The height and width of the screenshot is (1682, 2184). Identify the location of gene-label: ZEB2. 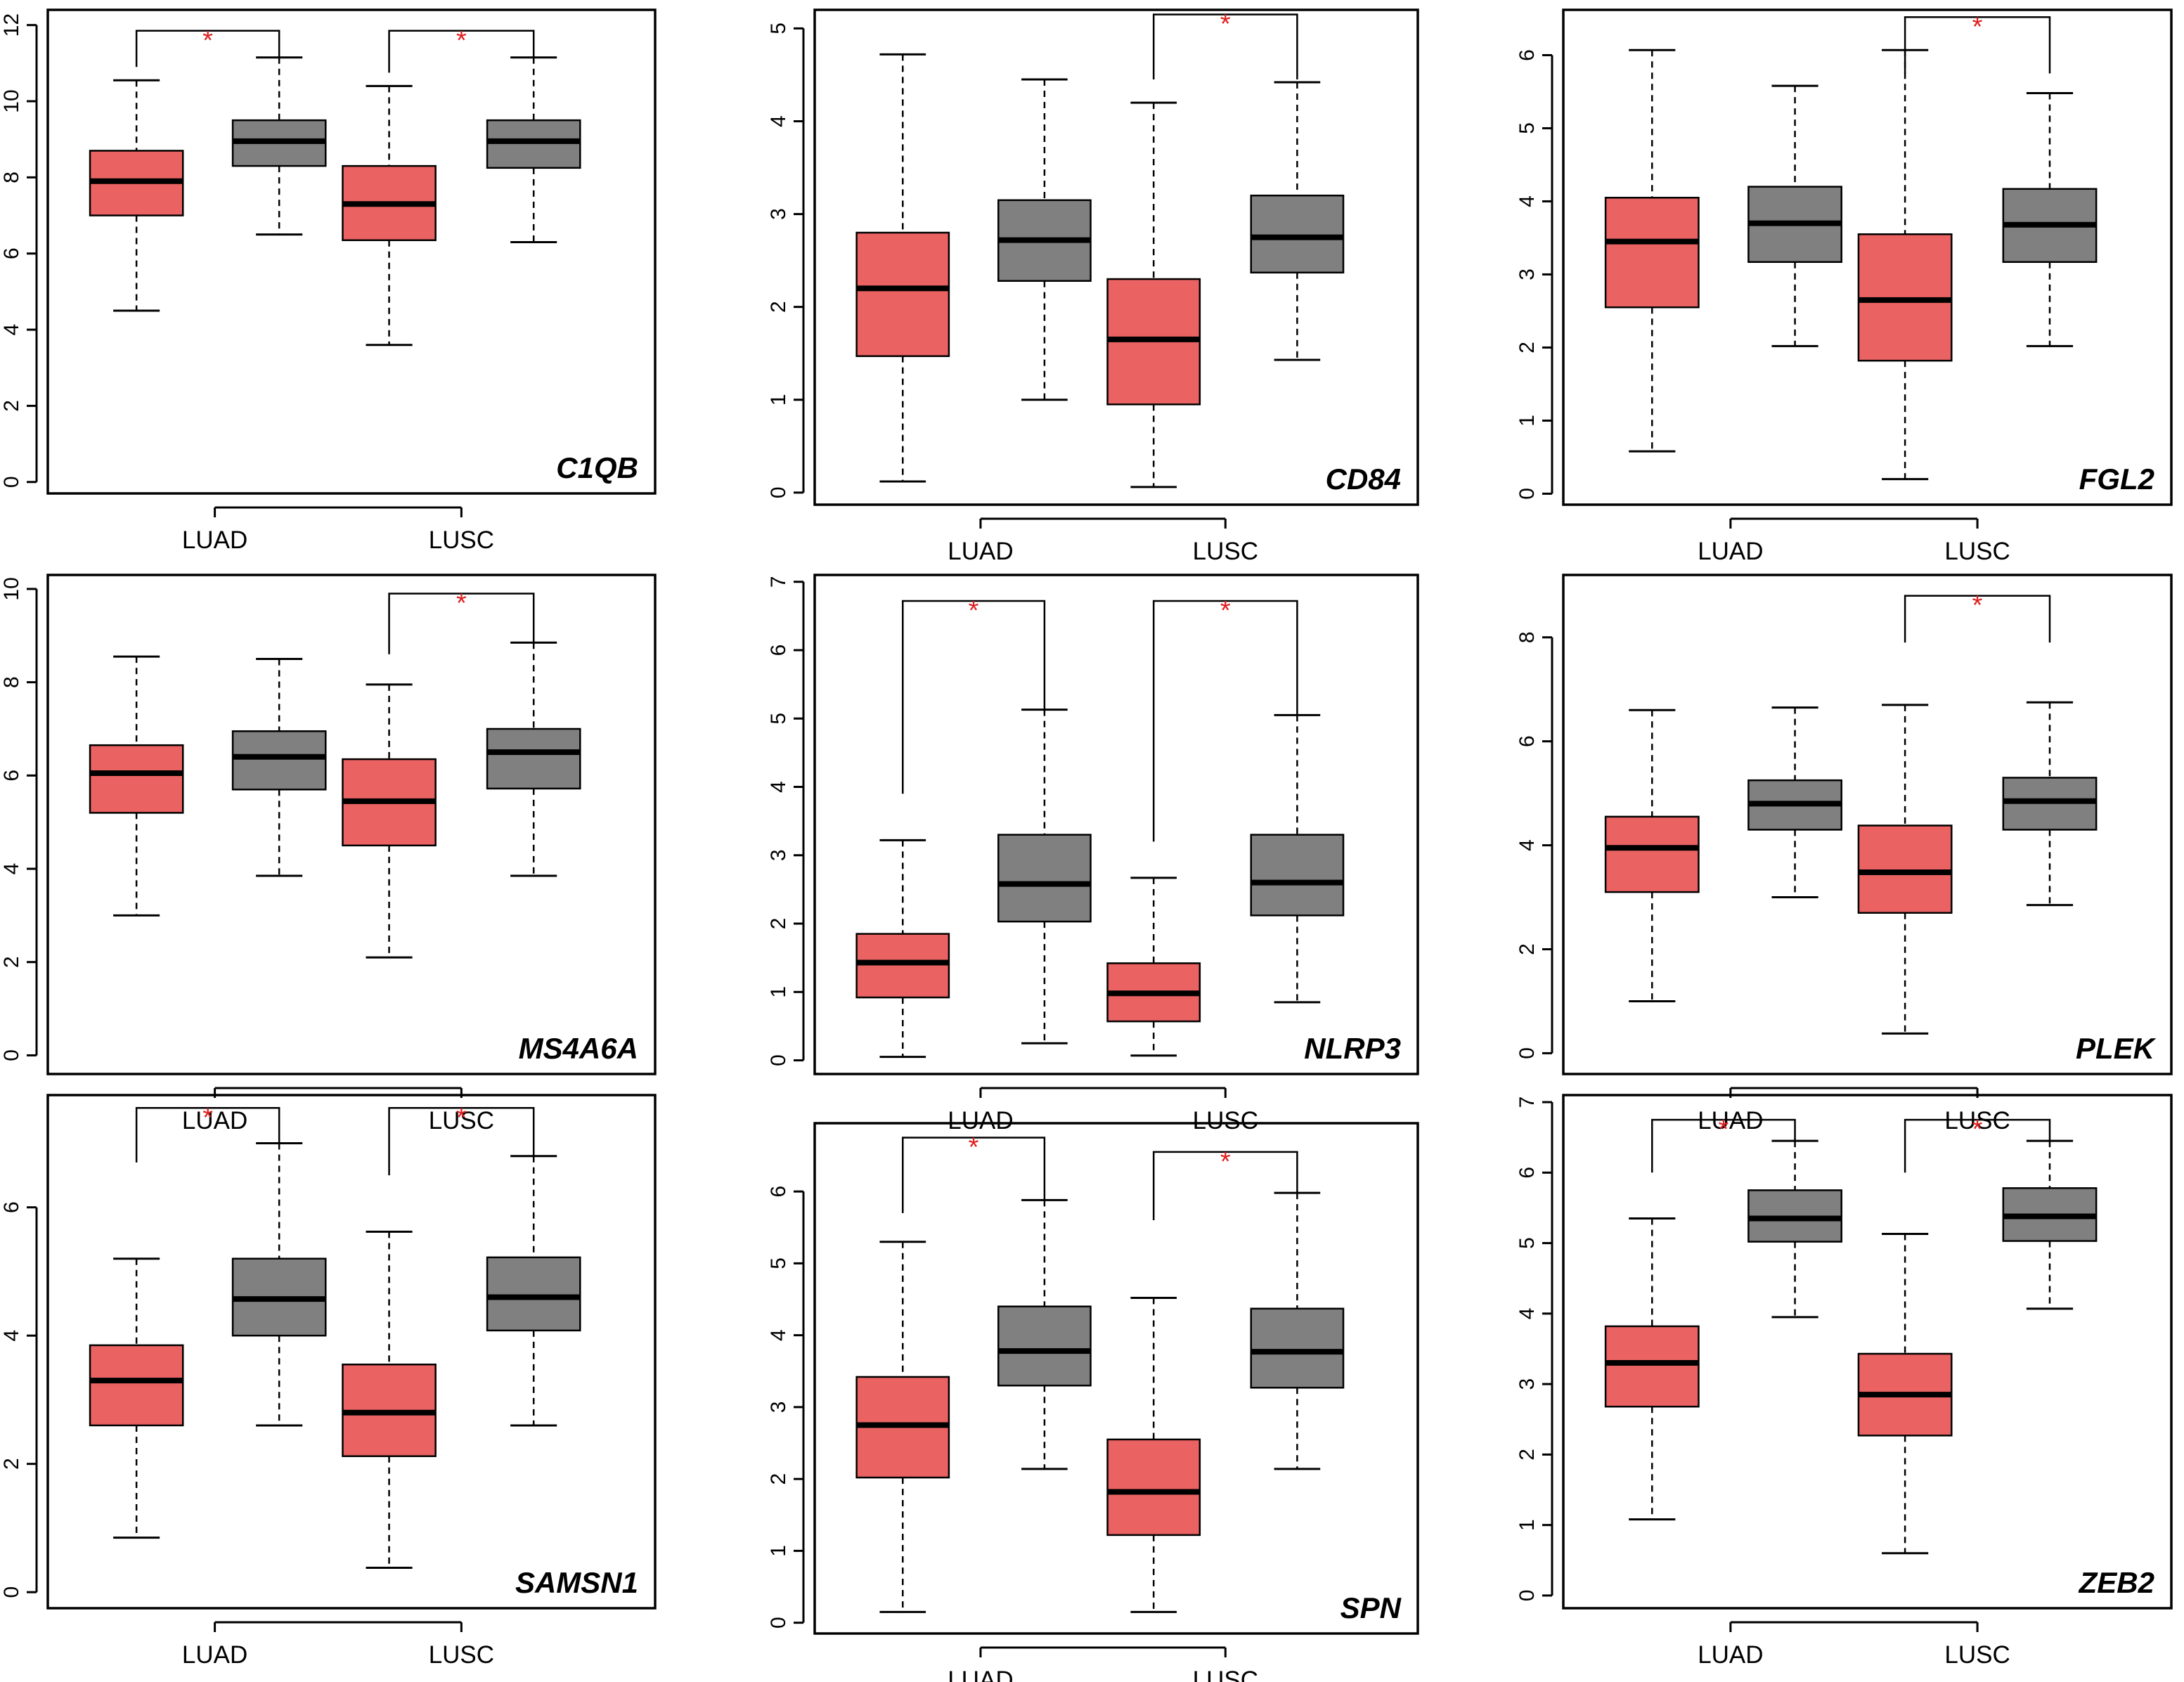
(2116, 1582).